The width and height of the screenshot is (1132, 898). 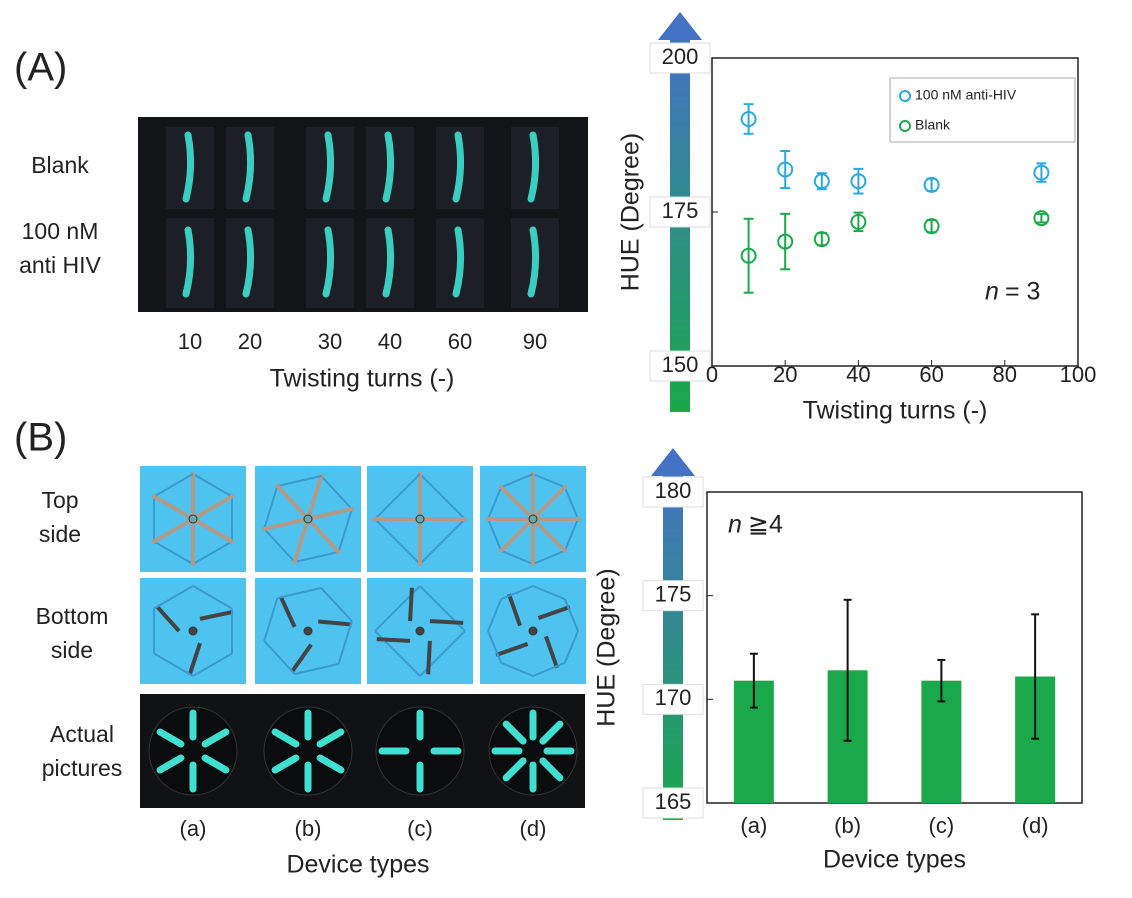 I want to click on row-label: side, so click(x=60, y=534).